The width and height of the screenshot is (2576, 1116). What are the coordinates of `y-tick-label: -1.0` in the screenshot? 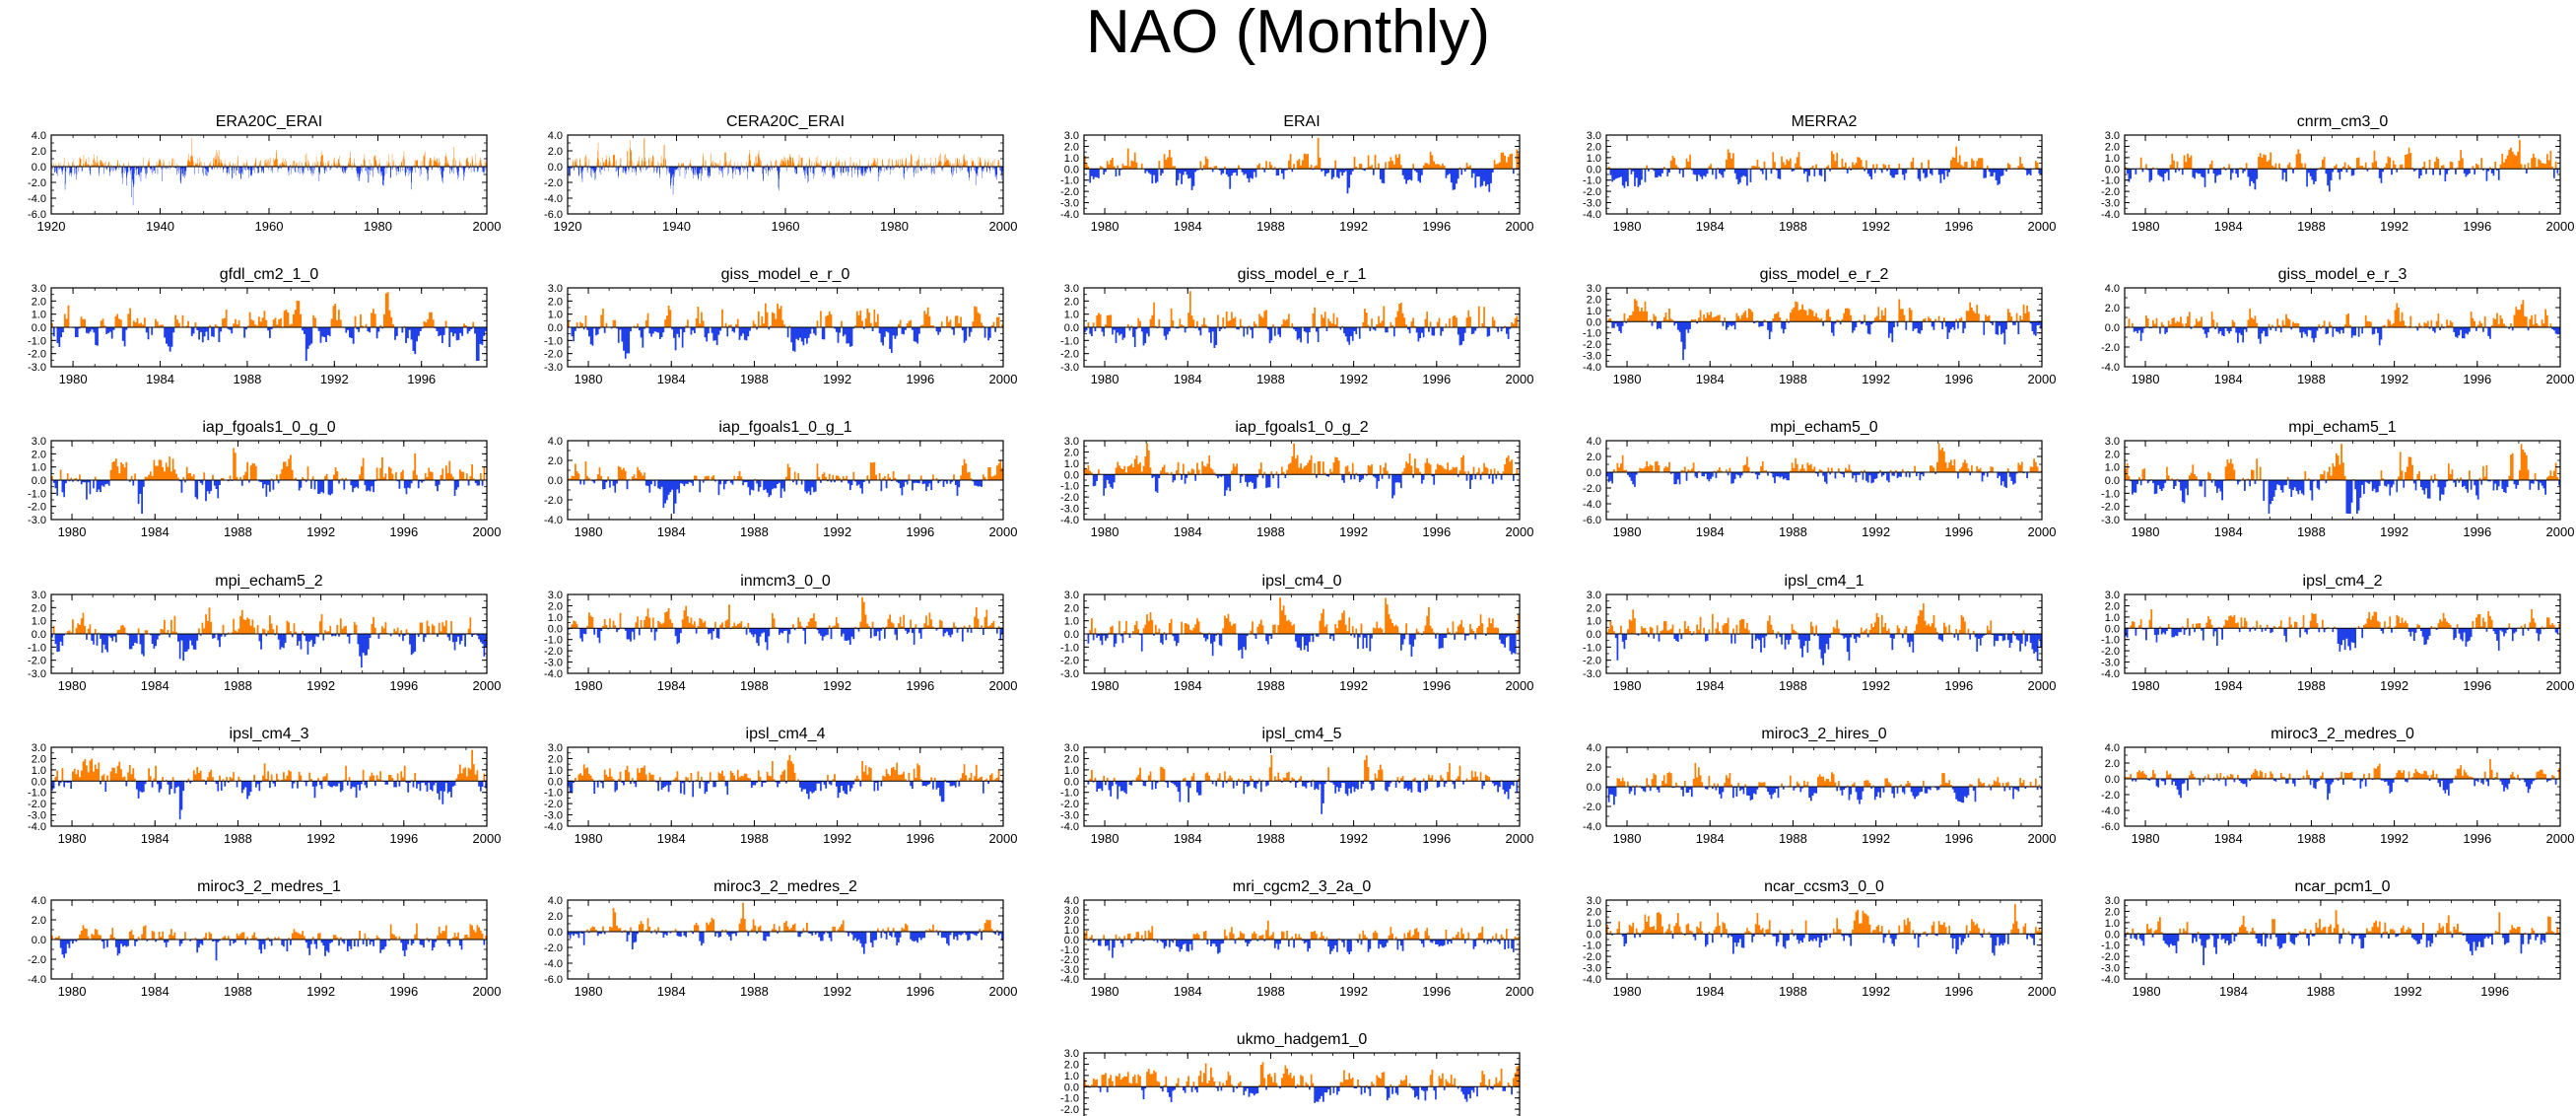 It's located at (37, 494).